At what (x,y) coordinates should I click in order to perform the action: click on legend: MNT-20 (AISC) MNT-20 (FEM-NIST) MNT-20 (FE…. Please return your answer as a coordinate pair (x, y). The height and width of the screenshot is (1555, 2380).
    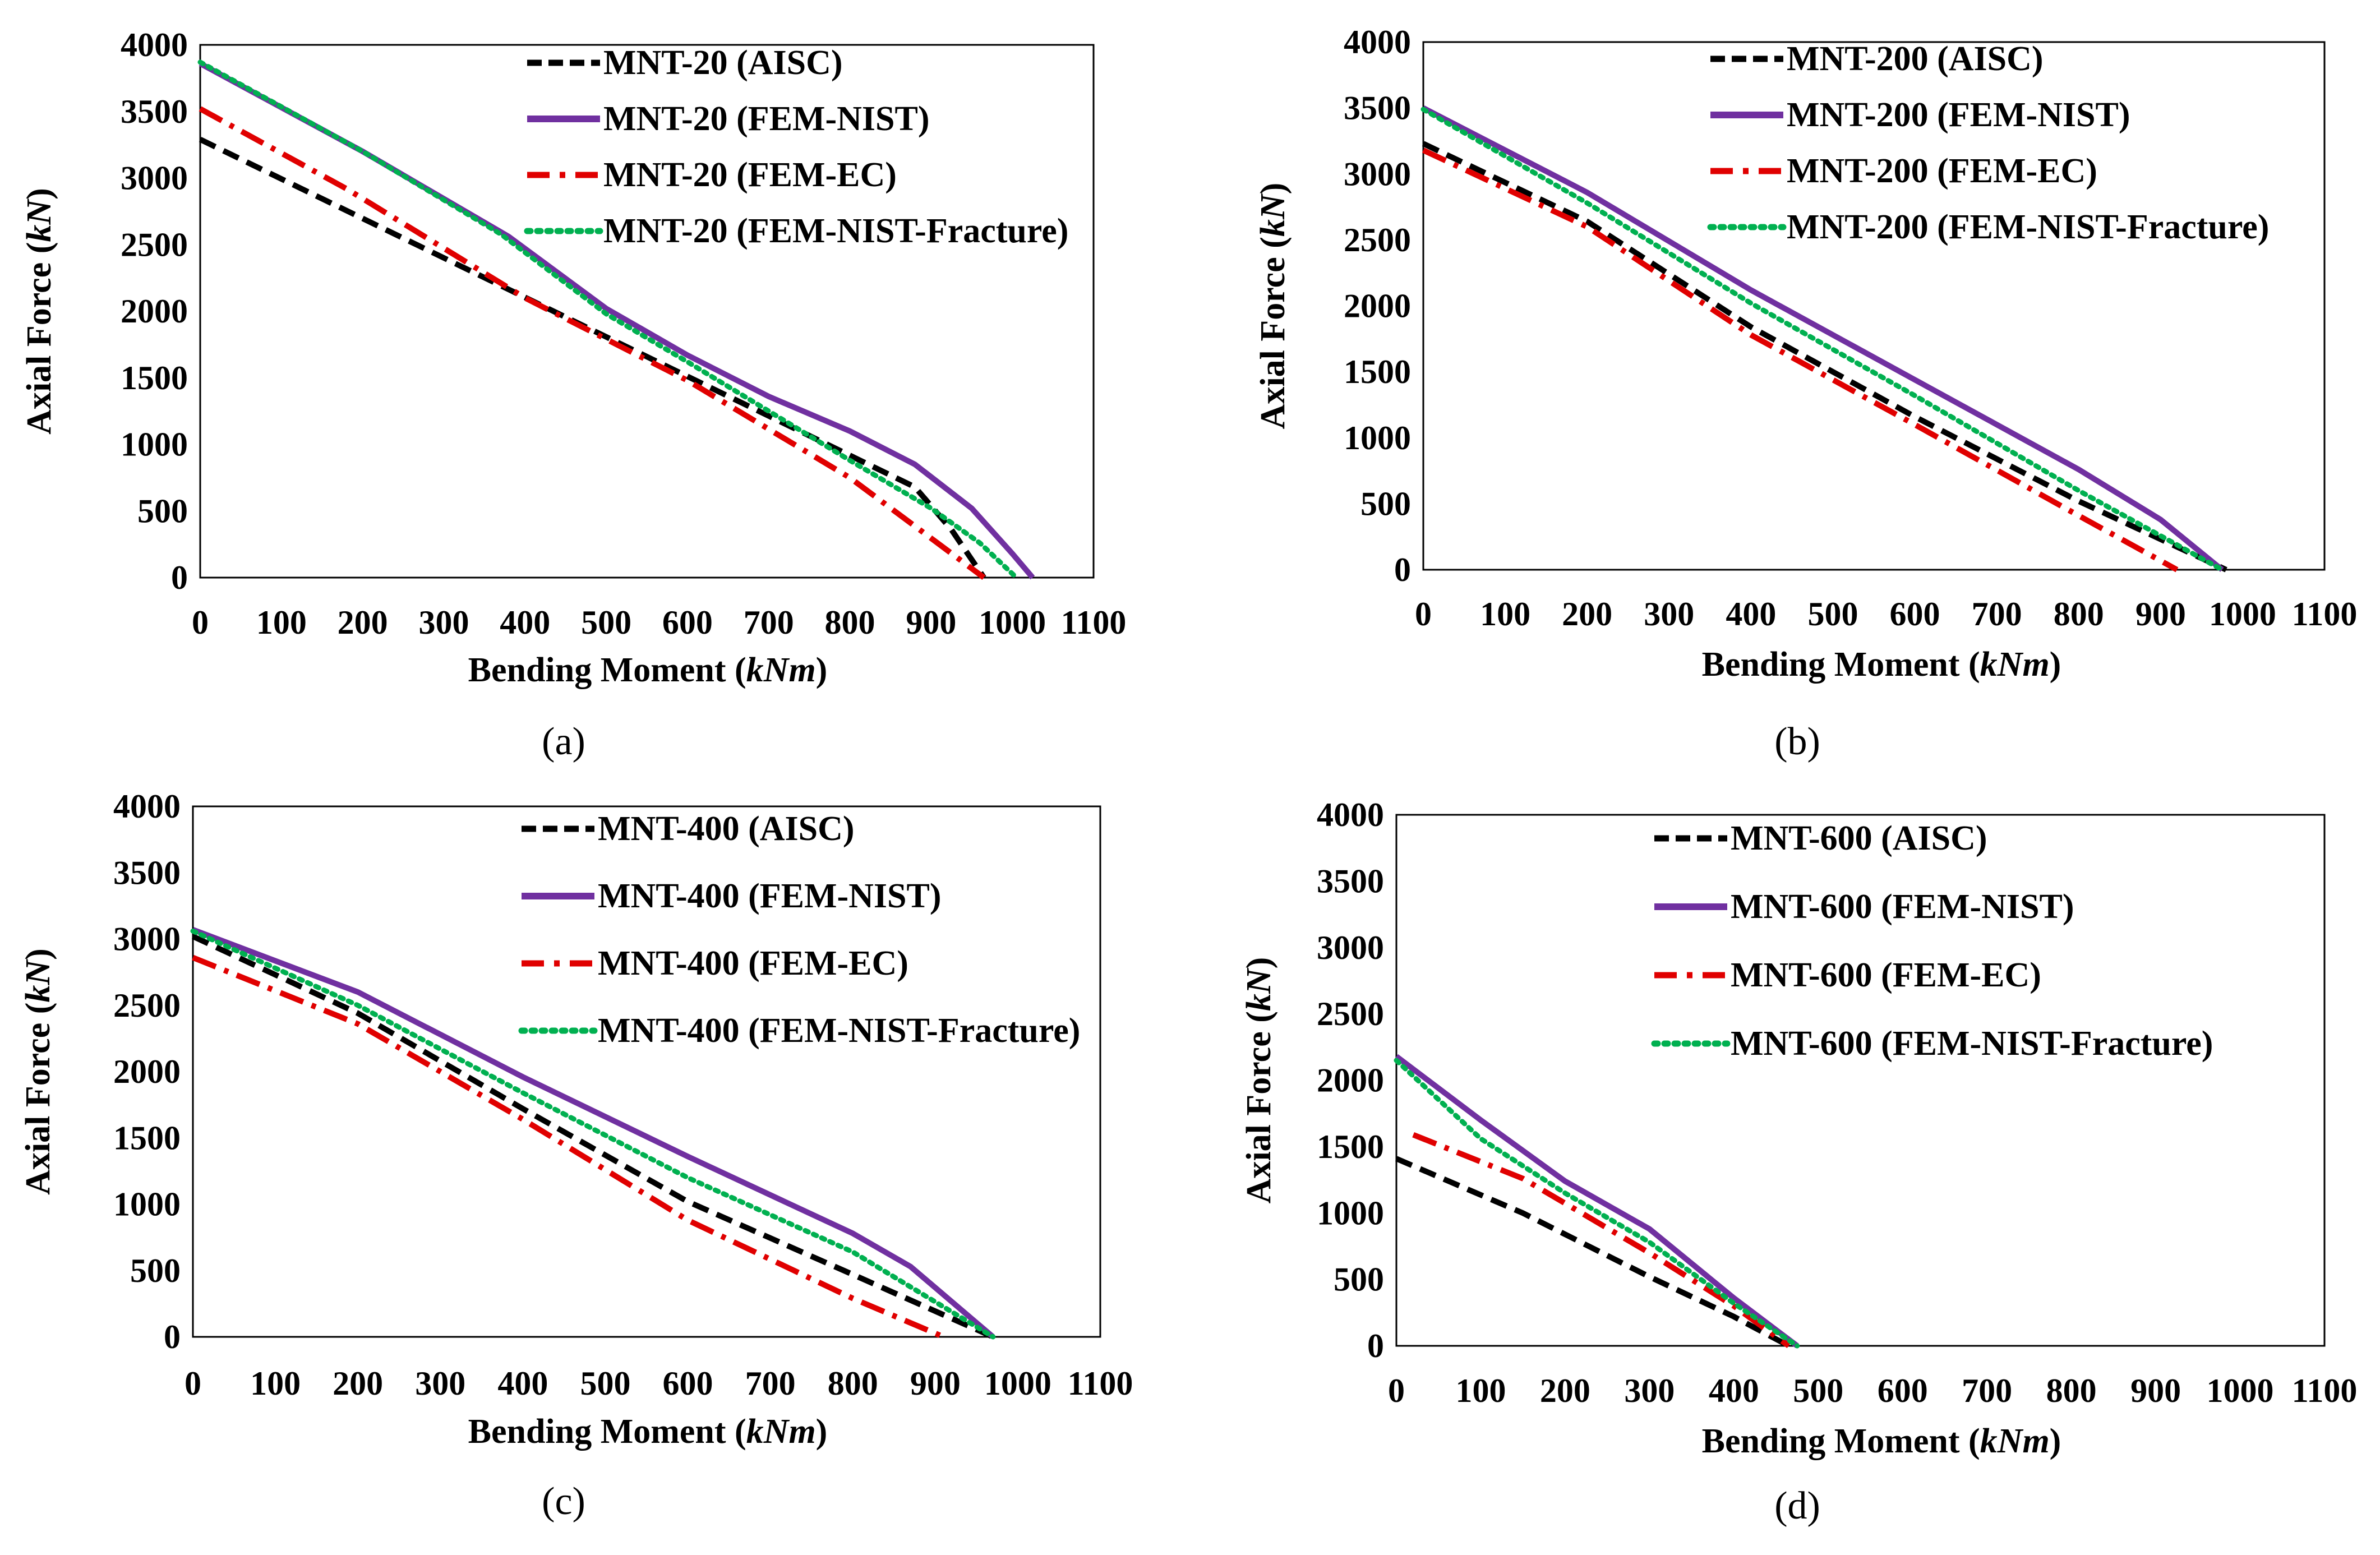
    Looking at the image, I should click on (796, 147).